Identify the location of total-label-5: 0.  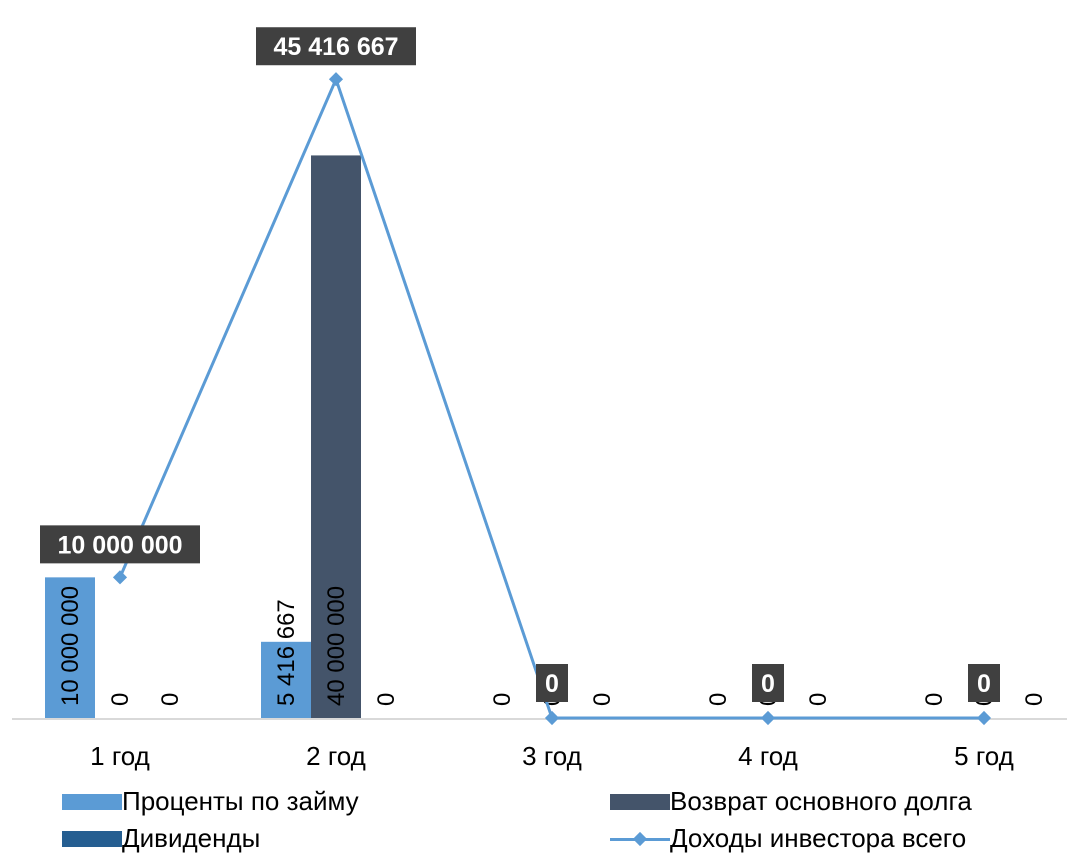
(984, 683).